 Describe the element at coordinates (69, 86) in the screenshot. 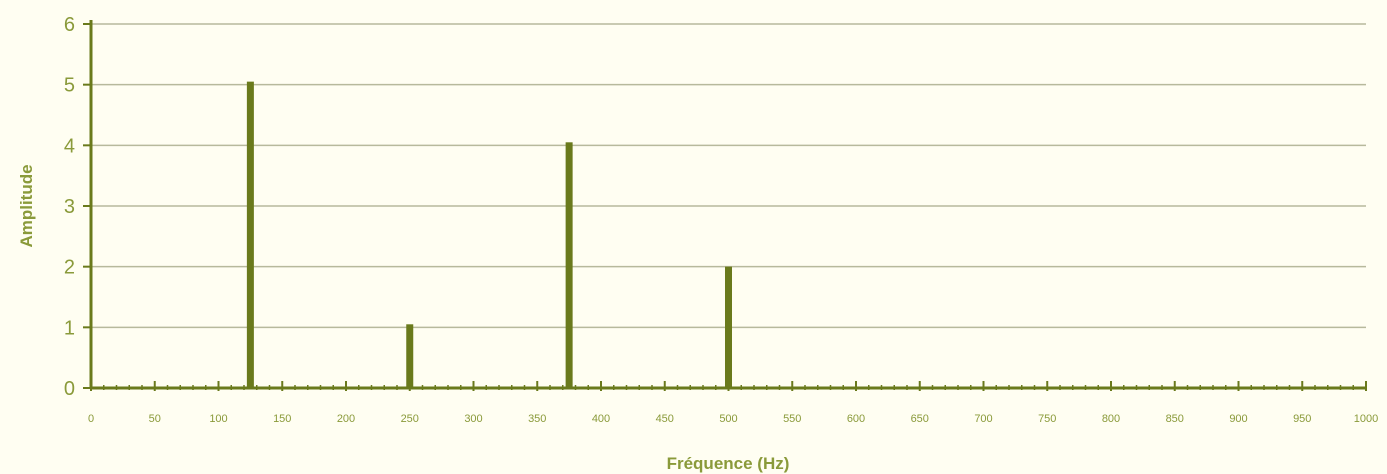

I see `y-tick-label: 5` at that location.